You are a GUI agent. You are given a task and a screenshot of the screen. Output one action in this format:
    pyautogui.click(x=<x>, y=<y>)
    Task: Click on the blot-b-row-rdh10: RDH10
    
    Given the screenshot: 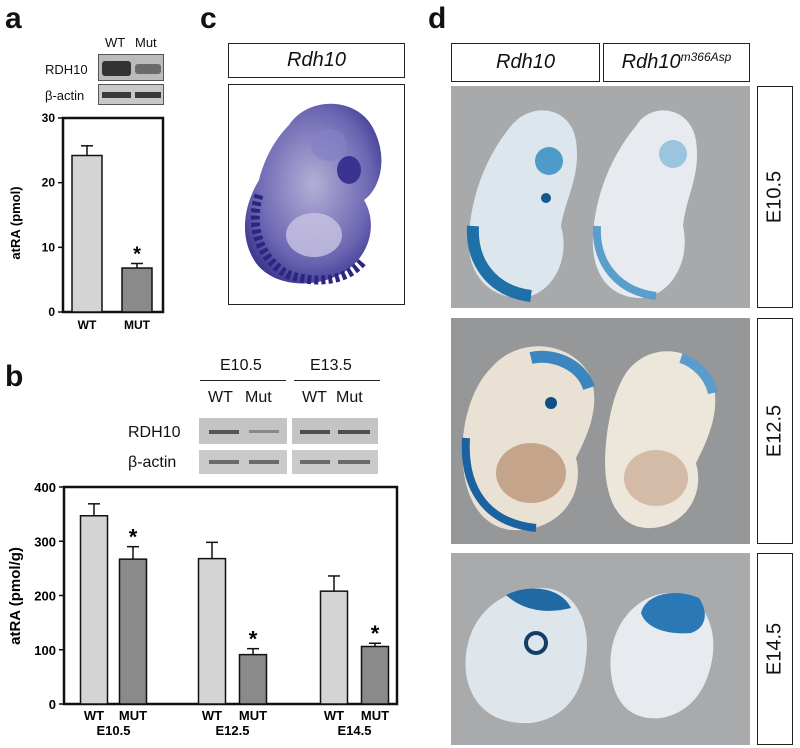 What is the action you would take?
    pyautogui.click(x=154, y=432)
    